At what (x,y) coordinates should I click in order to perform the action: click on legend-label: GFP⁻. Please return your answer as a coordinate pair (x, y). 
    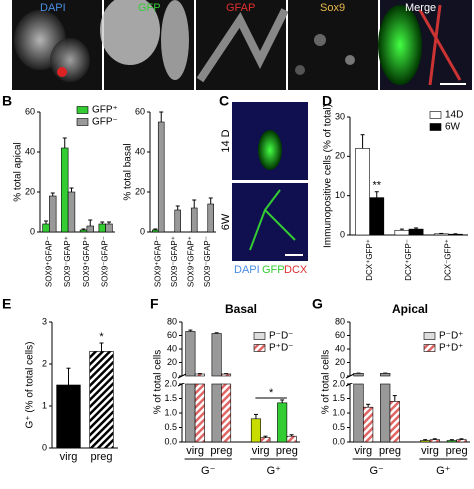
    Looking at the image, I should click on (105, 122).